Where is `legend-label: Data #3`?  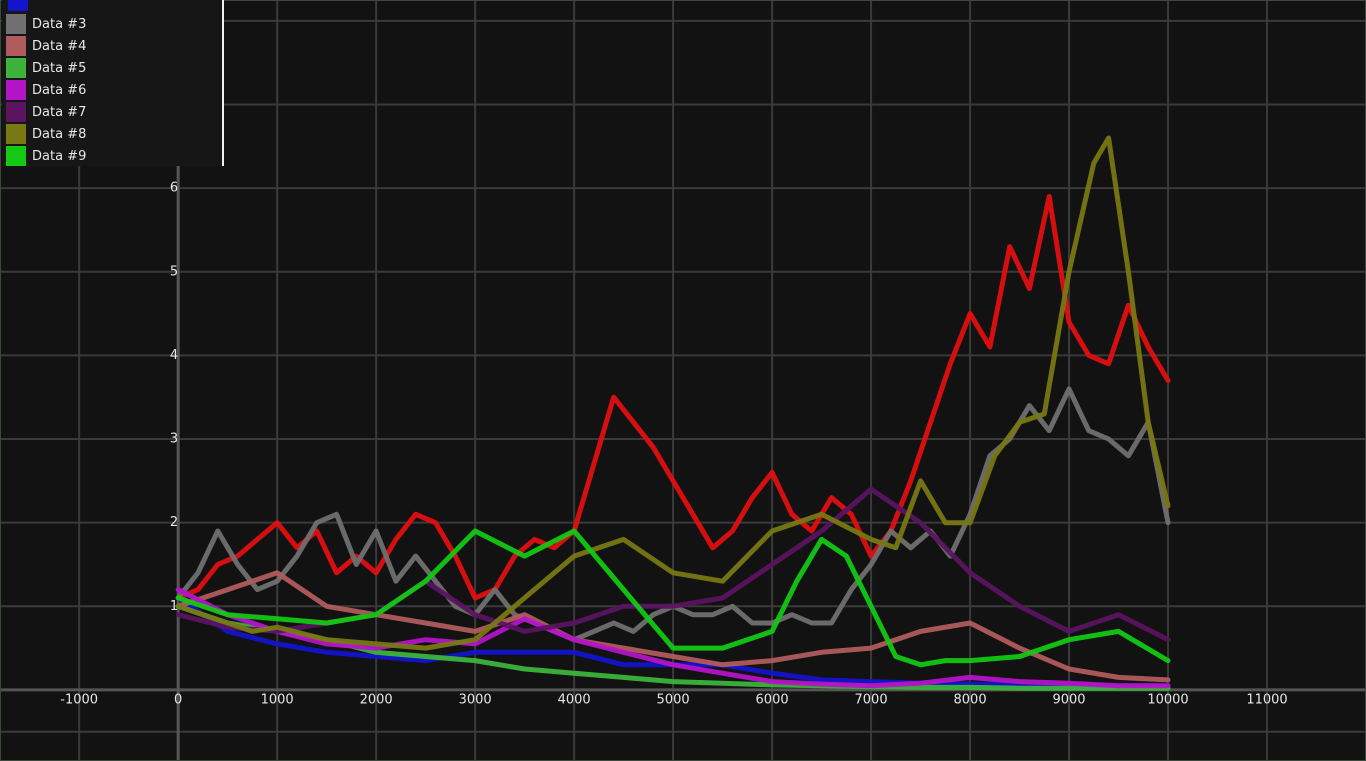 legend-label: Data #3 is located at coordinates (59, 24).